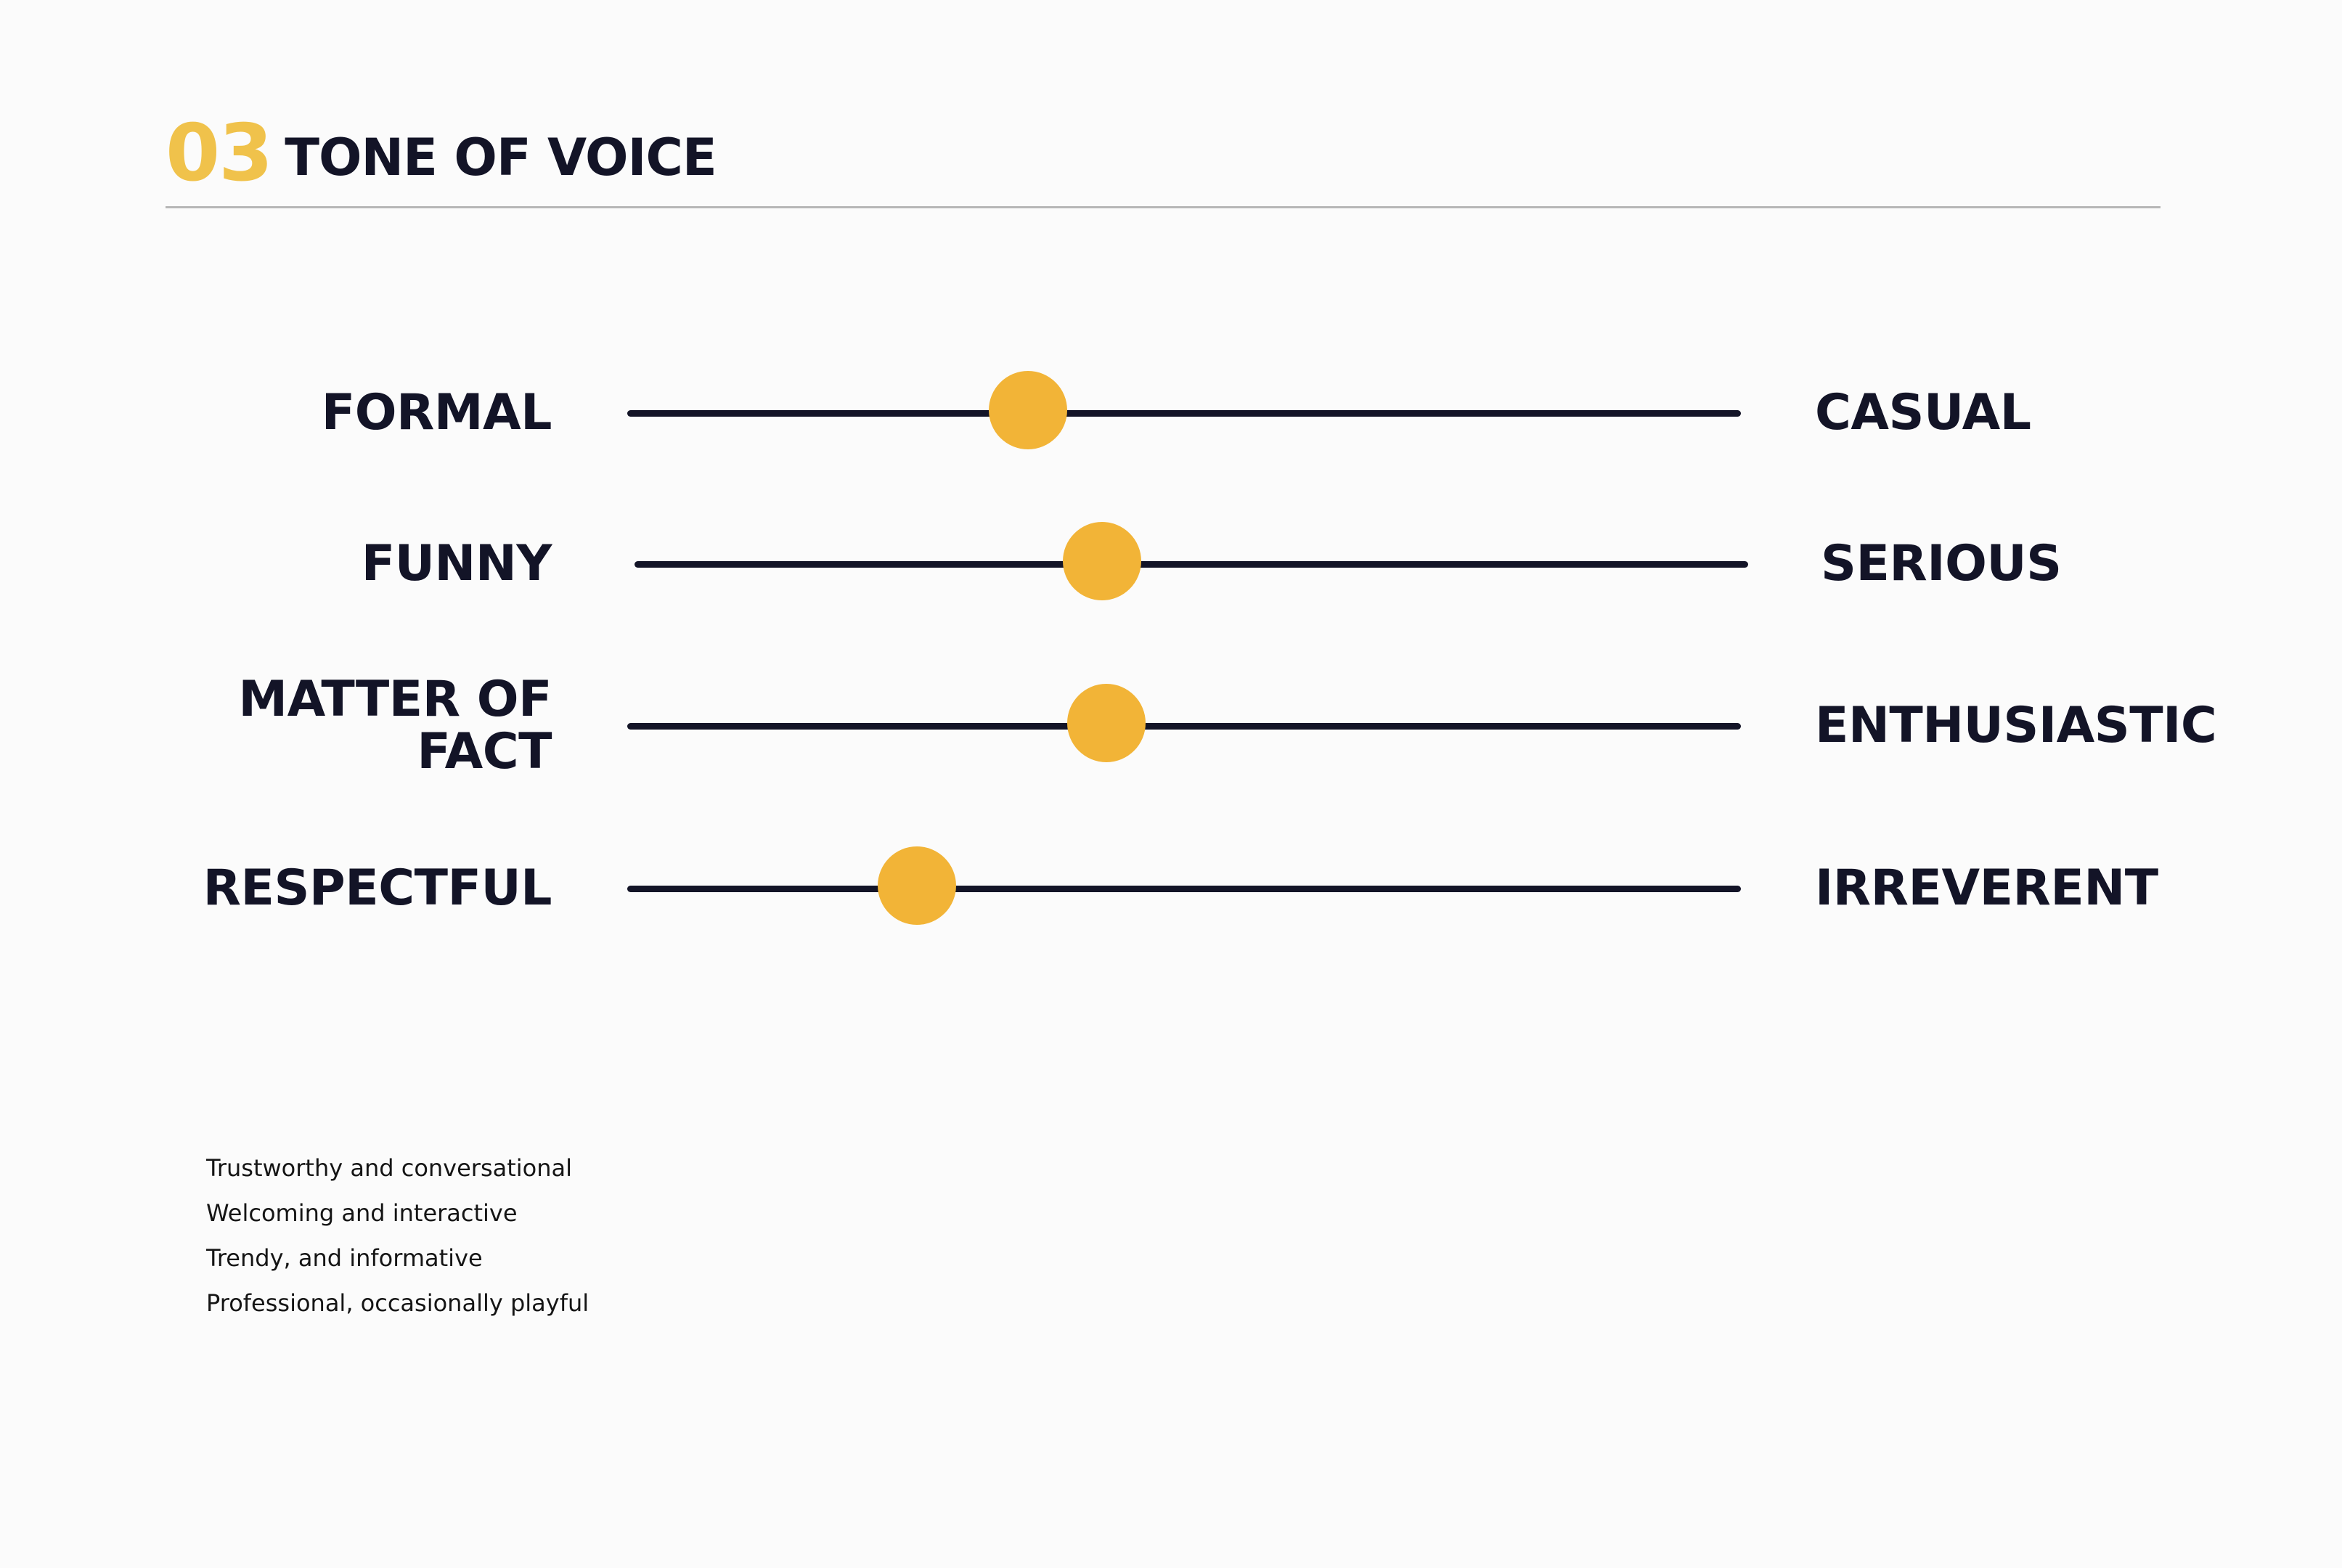  Describe the element at coordinates (1941, 563) in the screenshot. I see `scale-right-label: SERIOUS` at that location.